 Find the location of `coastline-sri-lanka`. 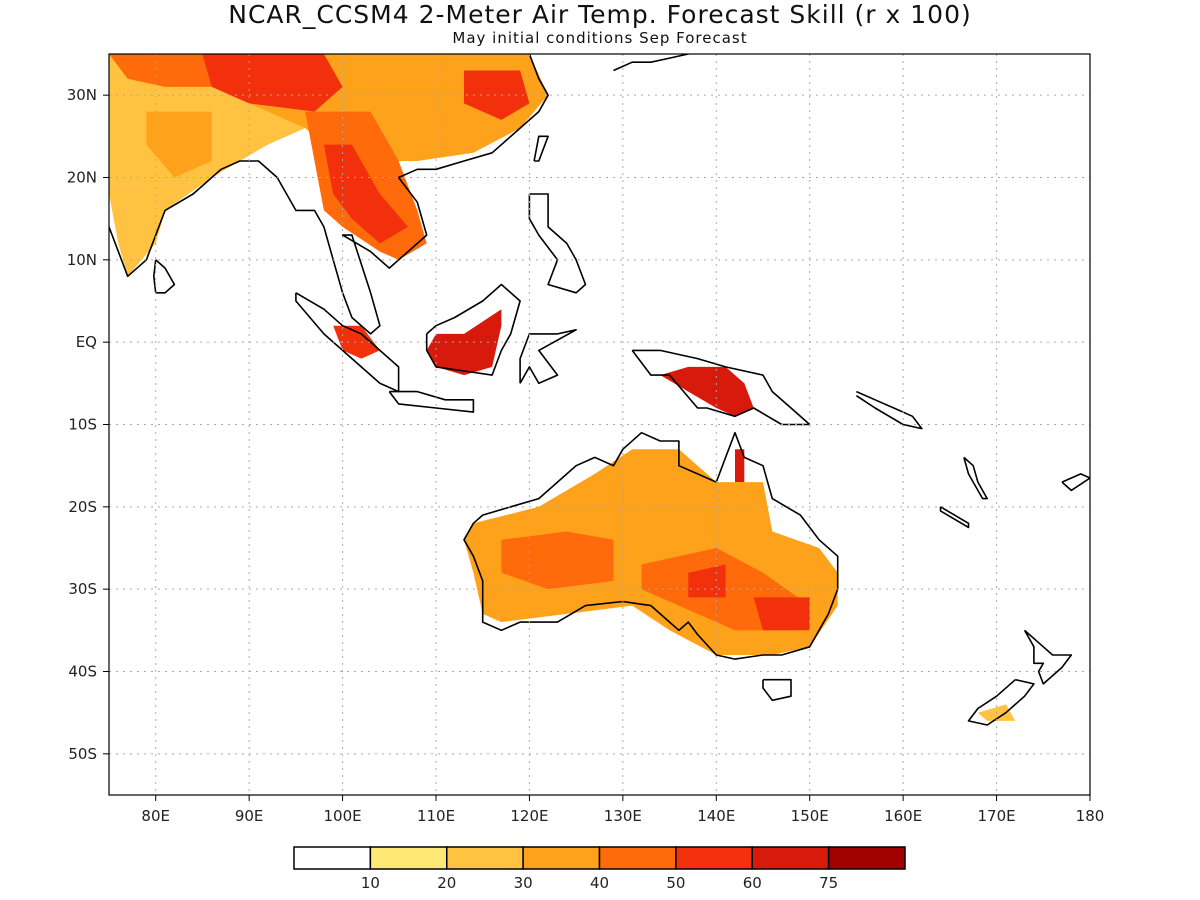

coastline-sri-lanka is located at coordinates (164, 276).